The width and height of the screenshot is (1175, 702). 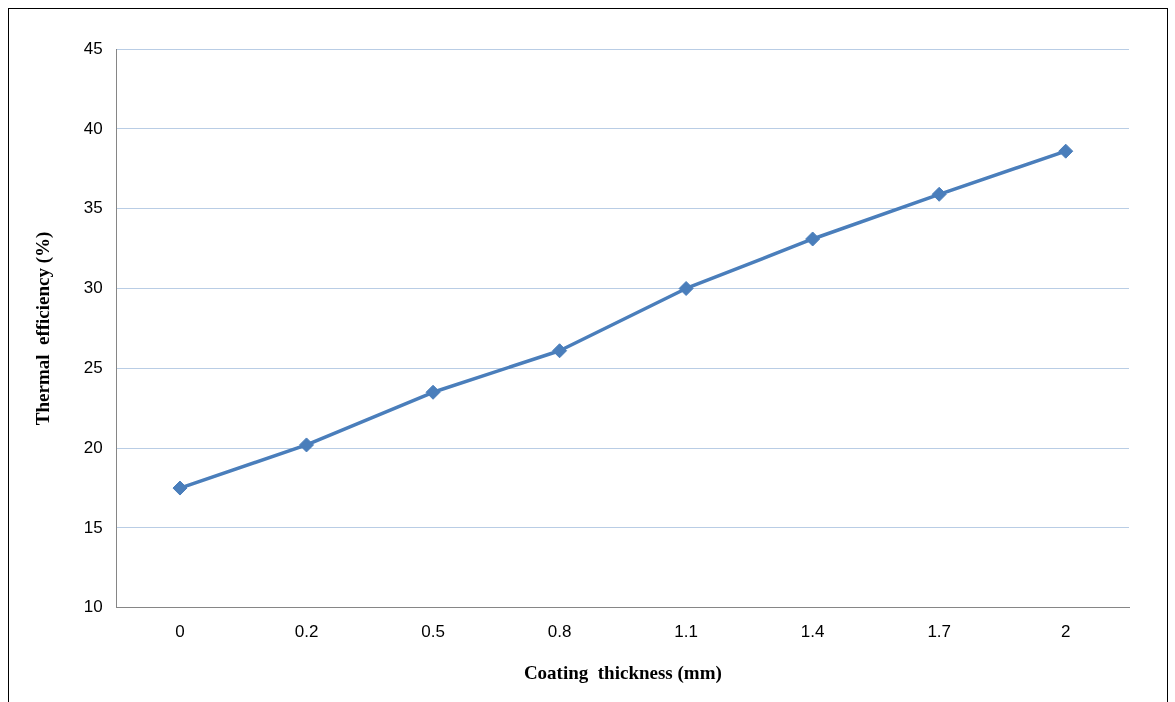 I want to click on y-tick-label: 35, so click(x=93, y=208).